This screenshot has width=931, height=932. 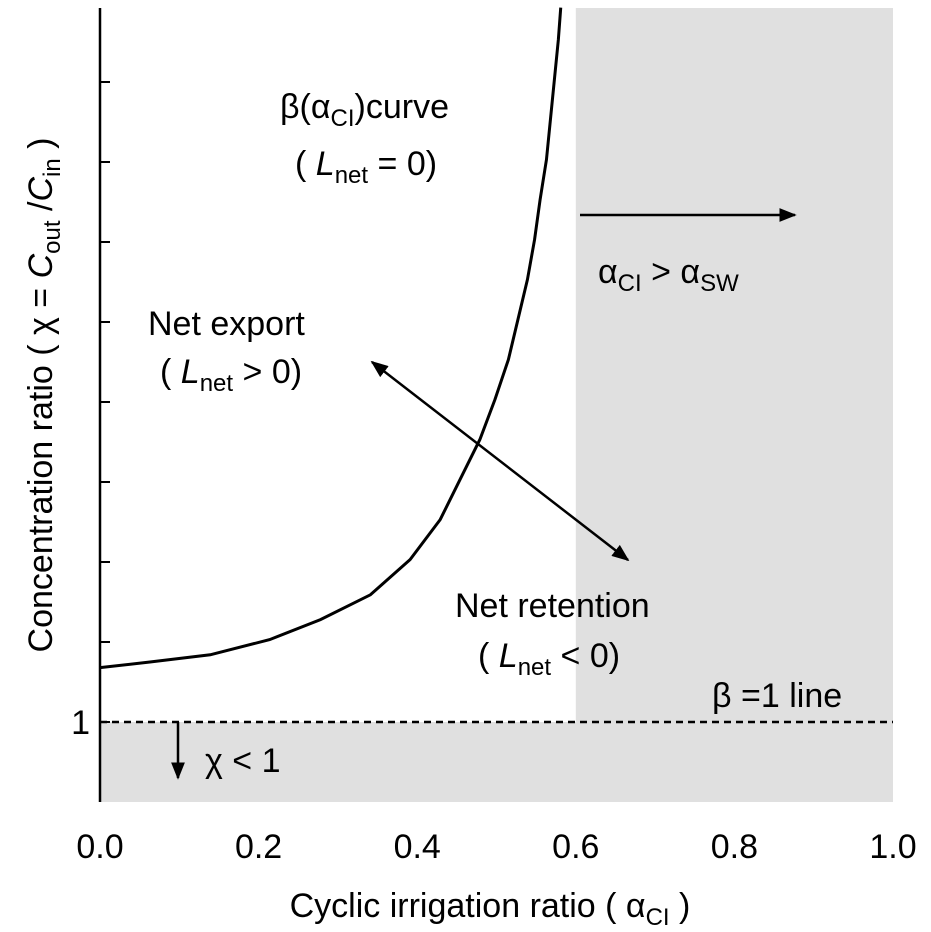 I want to click on text-segment: )curve, so click(x=402, y=107).